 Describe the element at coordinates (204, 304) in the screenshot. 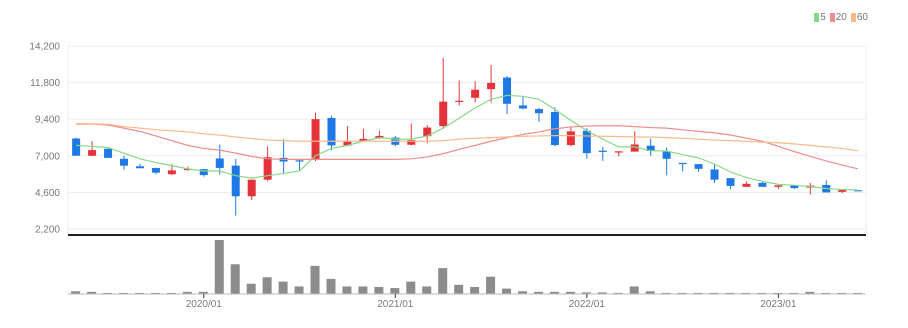

I see `x-tick-label: 2020/01` at that location.